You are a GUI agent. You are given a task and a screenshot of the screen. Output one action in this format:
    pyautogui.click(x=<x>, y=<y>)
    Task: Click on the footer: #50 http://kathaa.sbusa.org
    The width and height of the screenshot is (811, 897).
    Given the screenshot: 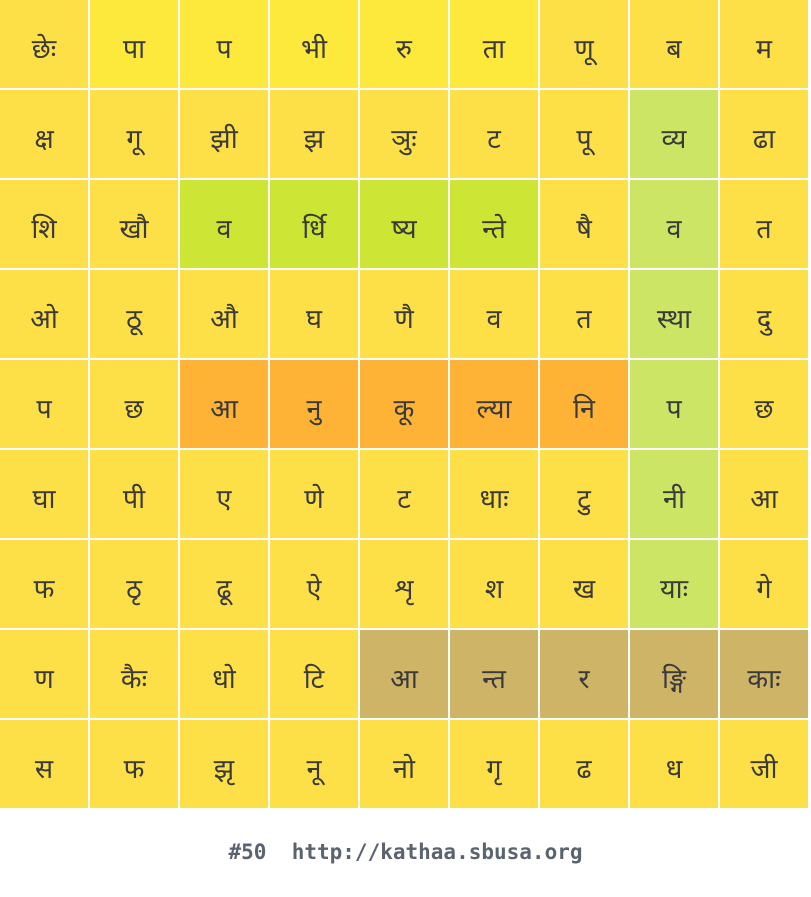 What is the action you would take?
    pyautogui.click(x=405, y=852)
    